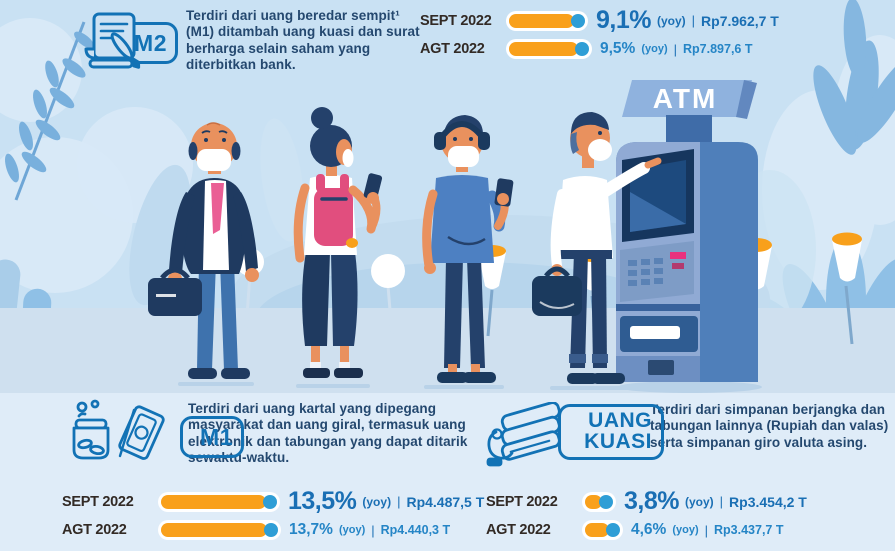 The image size is (895, 551). I want to click on ground-shadows, so click(470, 387).